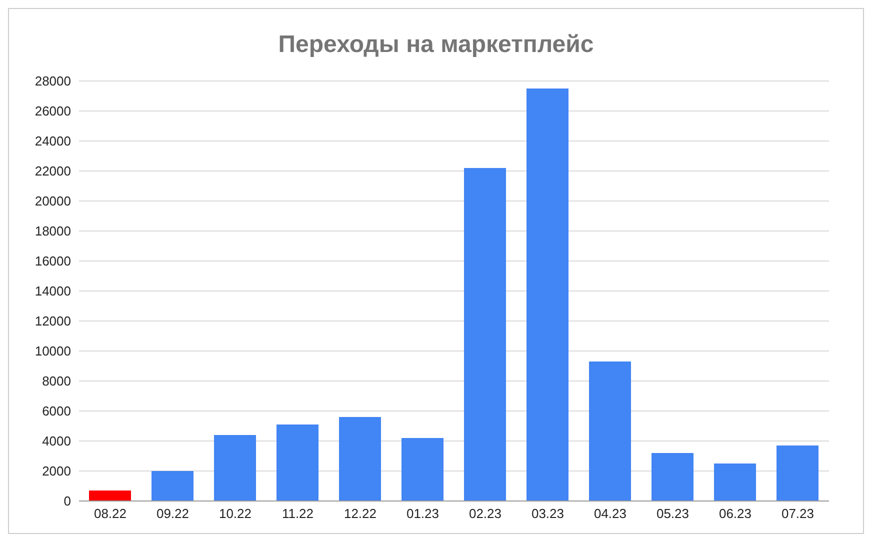 This screenshot has width=872, height=542. I want to click on y-tick-label: 8000, so click(56, 381).